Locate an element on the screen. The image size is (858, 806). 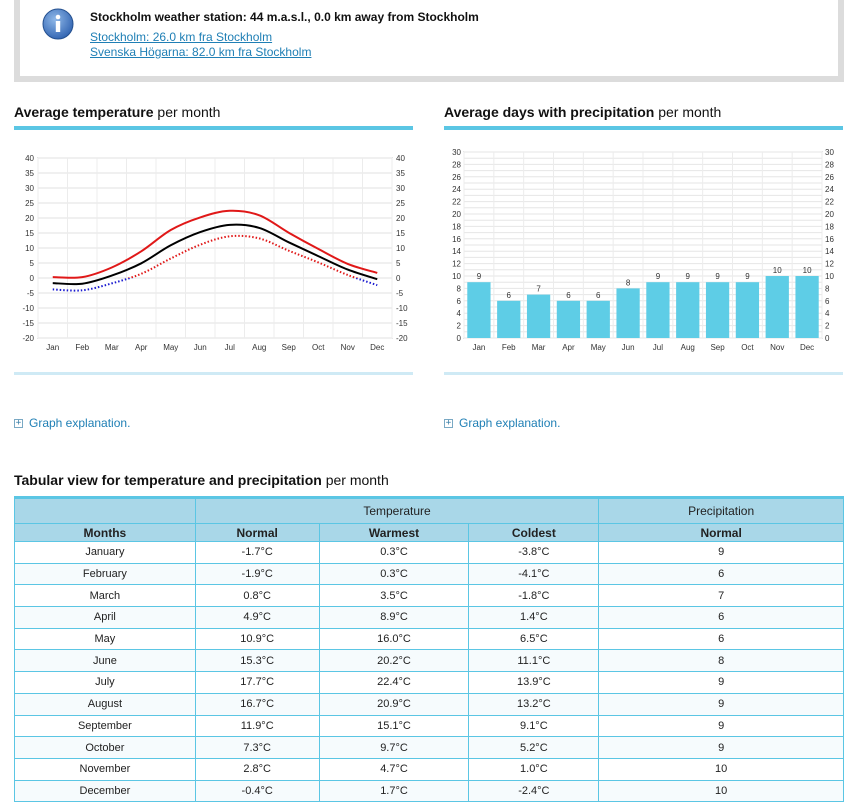
normal-temp-line is located at coordinates (215, 254).